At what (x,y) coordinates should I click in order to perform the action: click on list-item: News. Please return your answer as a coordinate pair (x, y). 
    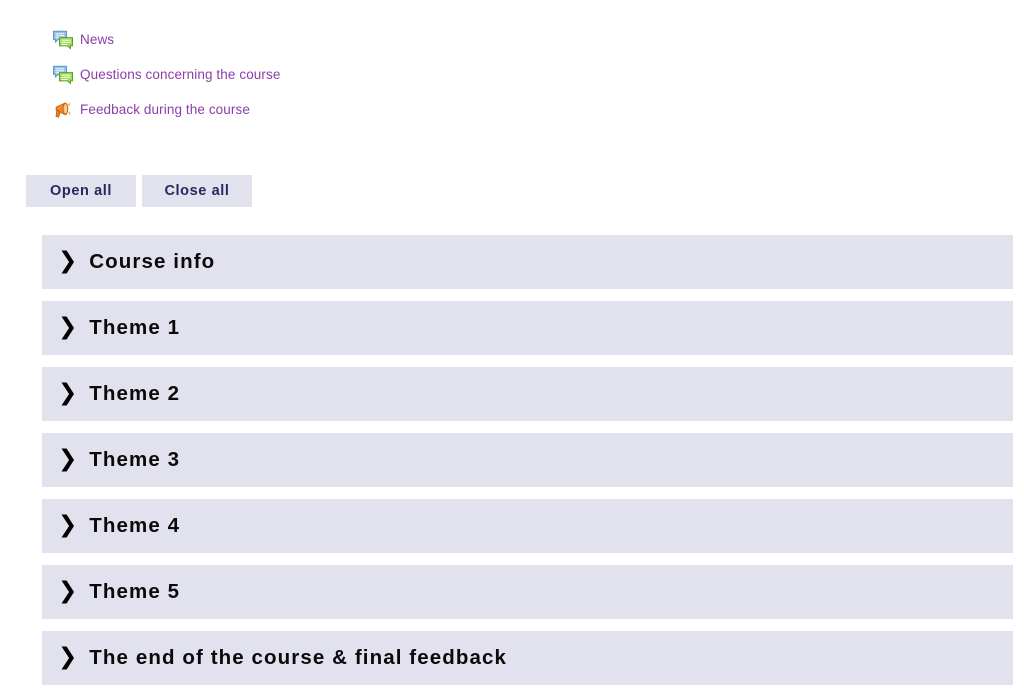
    Looking at the image, I should click on (538, 39).